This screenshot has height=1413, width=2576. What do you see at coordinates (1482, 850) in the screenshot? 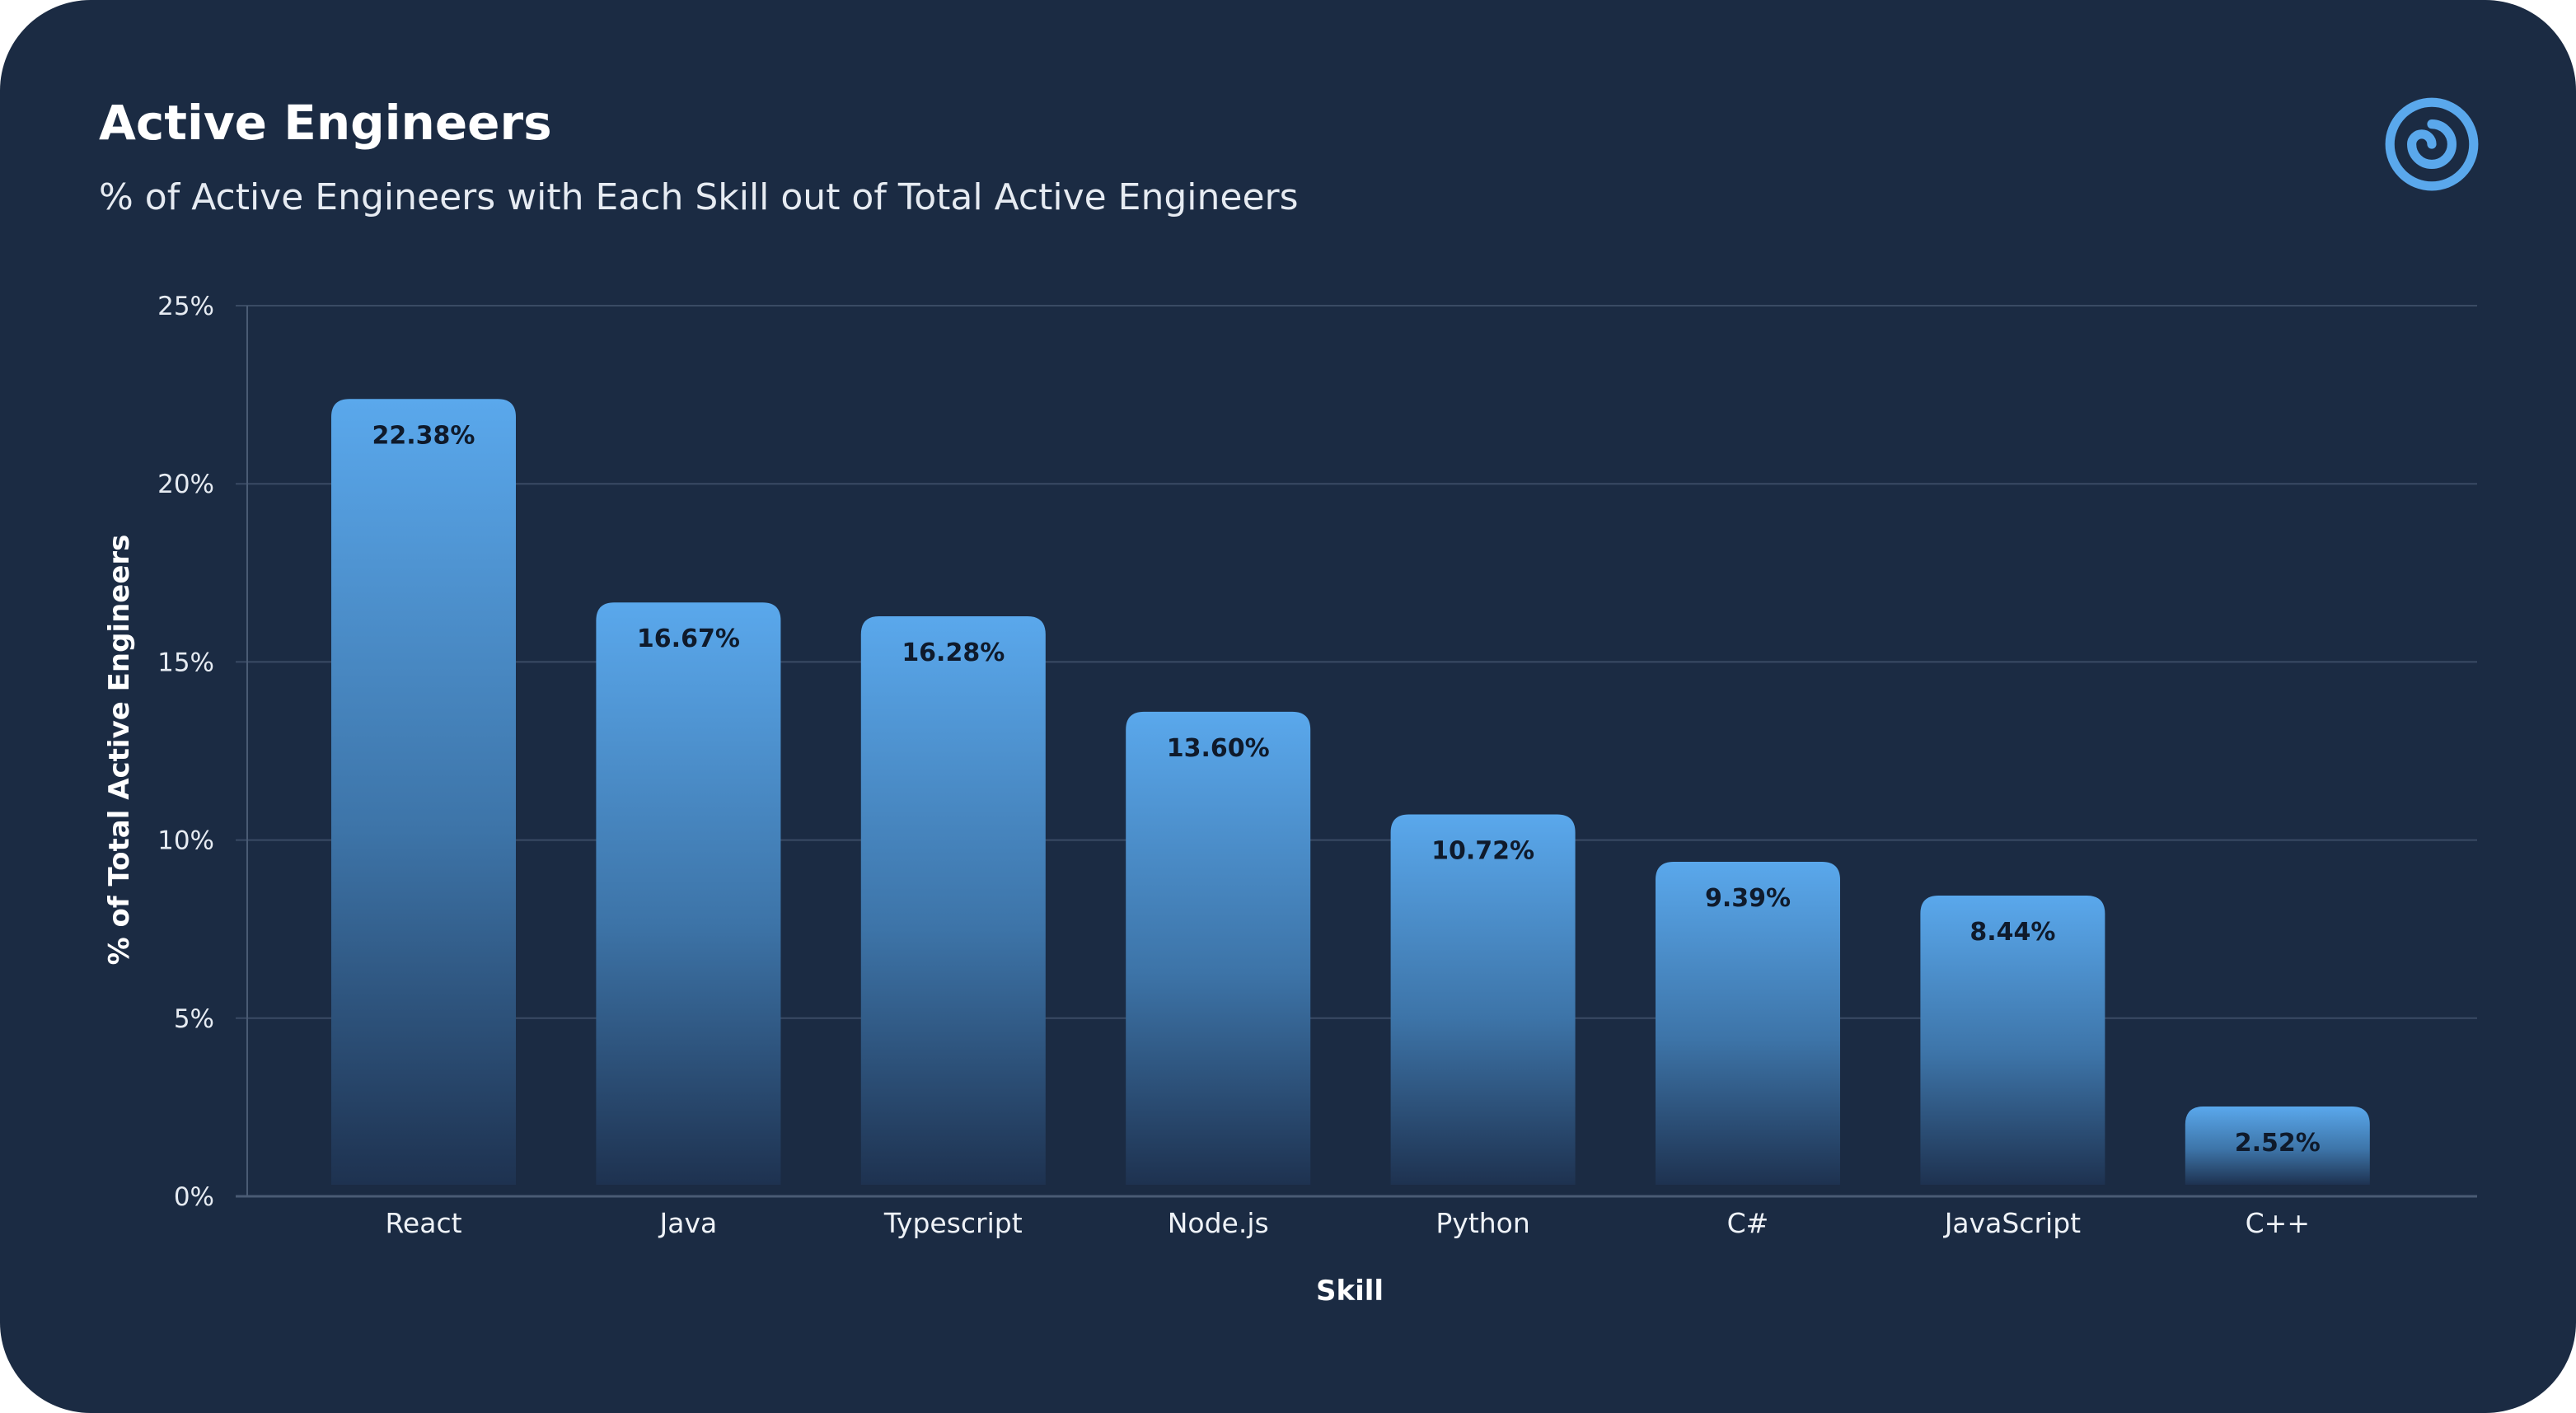
I see `bar-value-label: 10.72%` at bounding box center [1482, 850].